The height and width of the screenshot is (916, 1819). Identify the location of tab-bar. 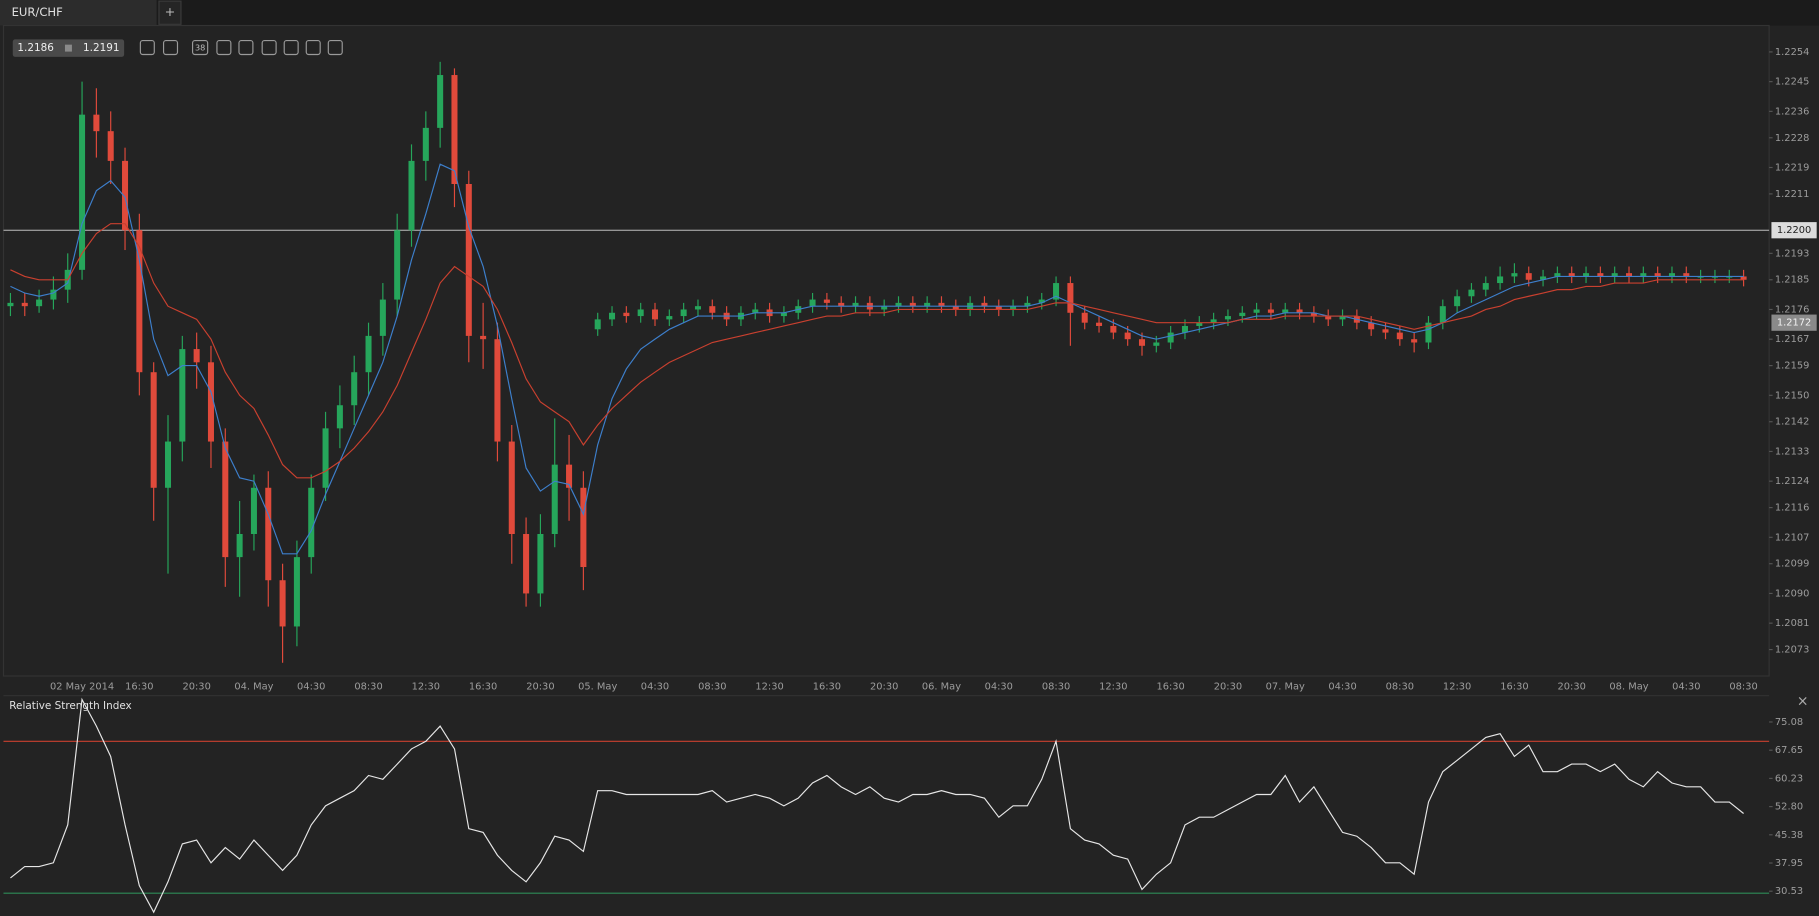
(909, 13).